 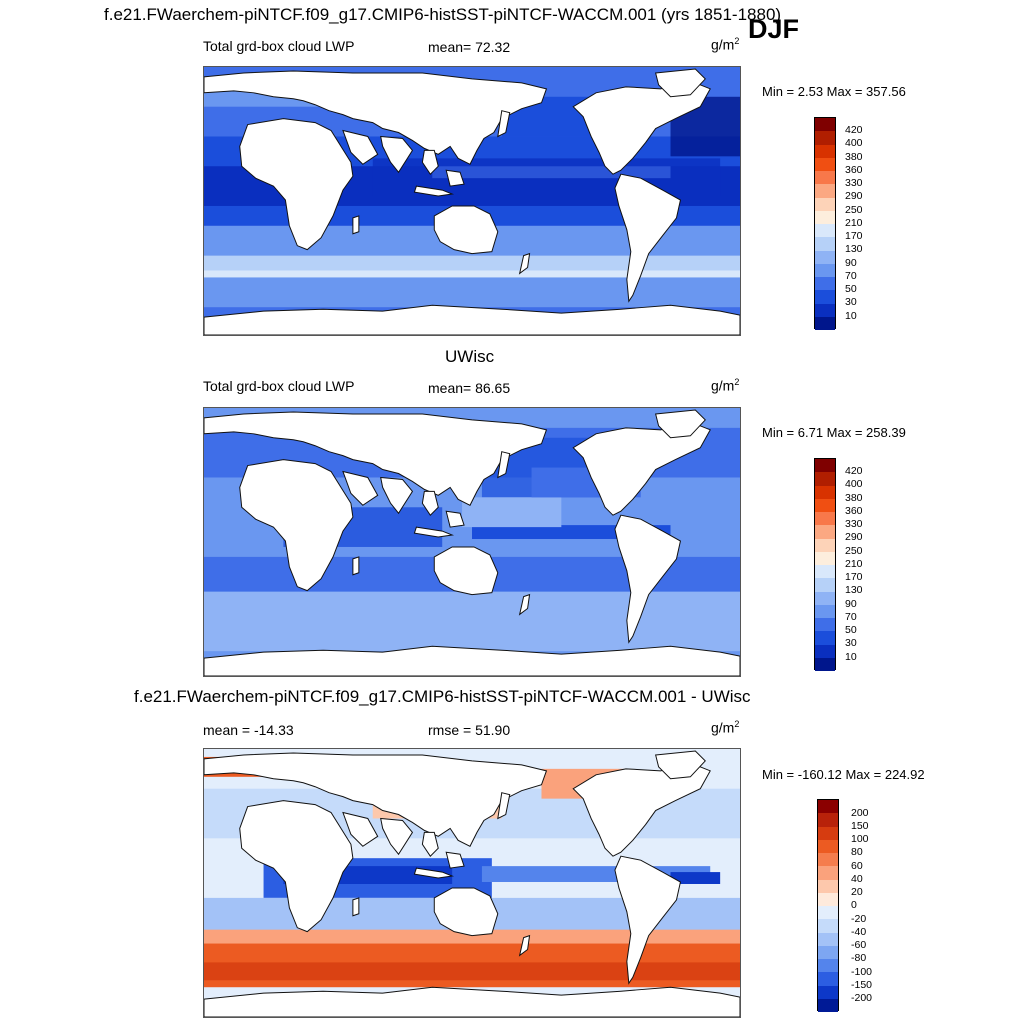 What do you see at coordinates (470, 356) in the screenshot?
I see `panel2-subtitle: UWisc` at bounding box center [470, 356].